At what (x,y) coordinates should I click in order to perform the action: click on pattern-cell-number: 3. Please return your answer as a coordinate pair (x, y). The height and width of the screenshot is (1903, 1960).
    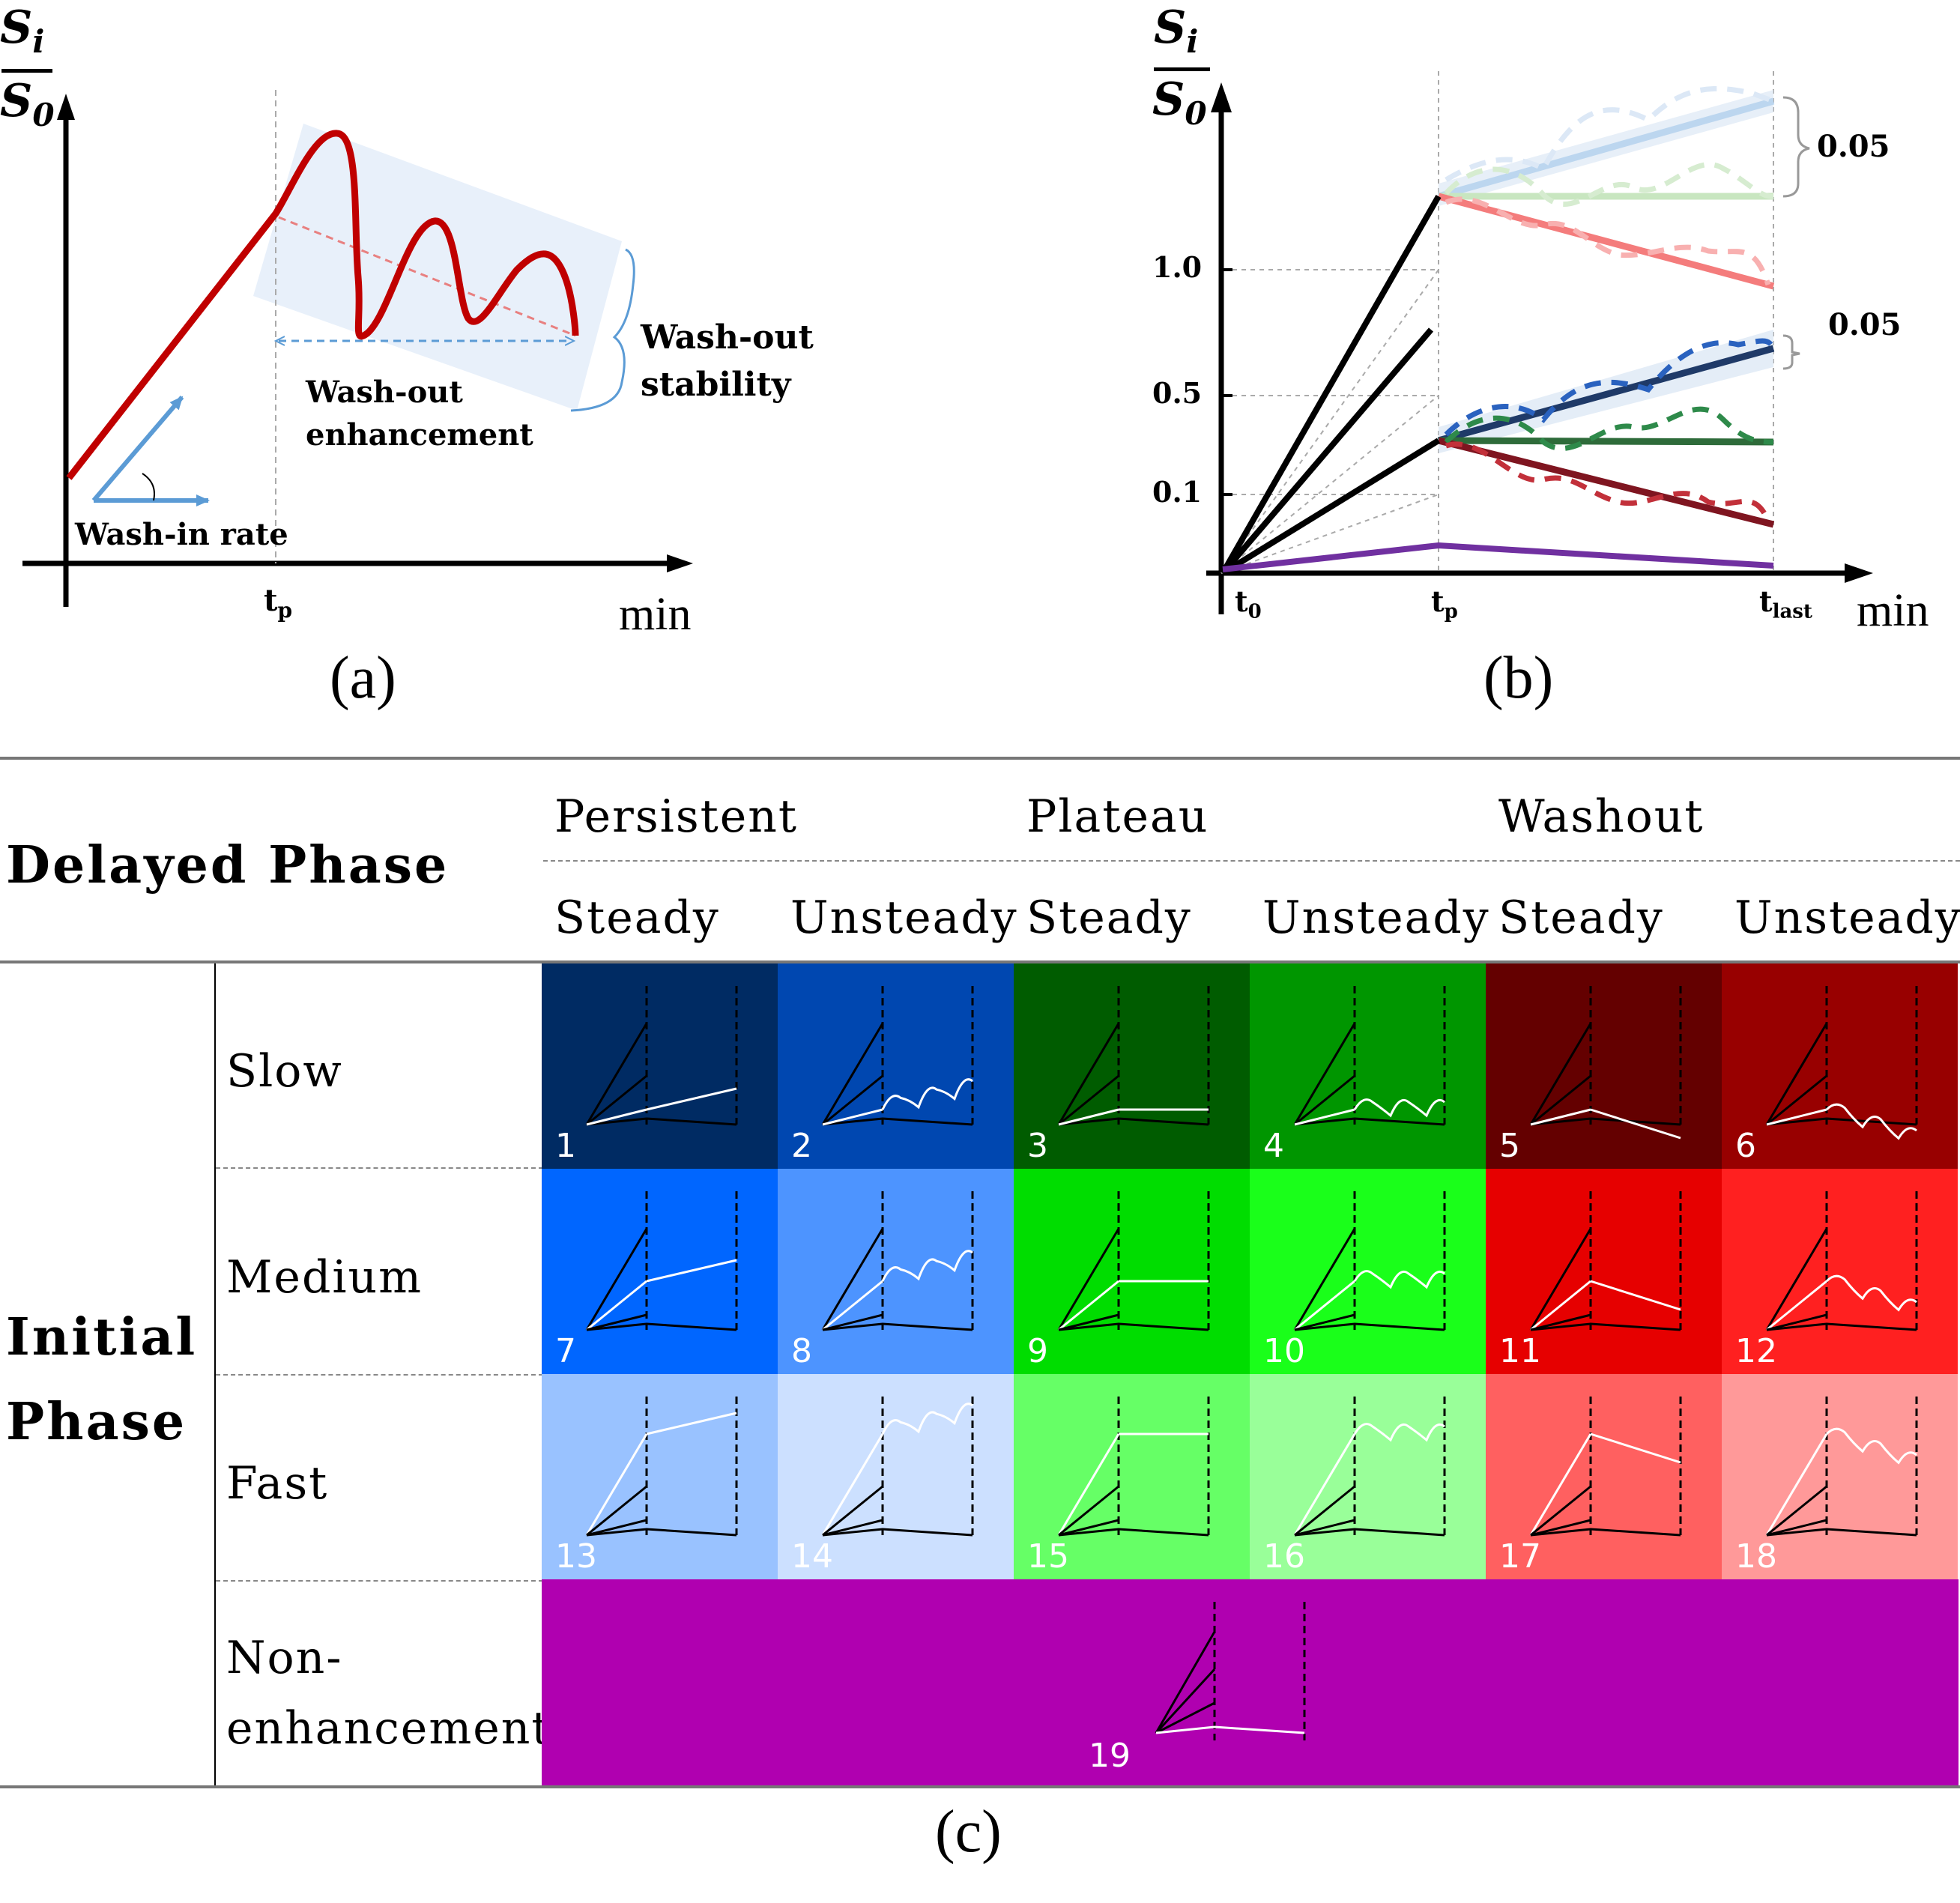
    Looking at the image, I should click on (1037, 1146).